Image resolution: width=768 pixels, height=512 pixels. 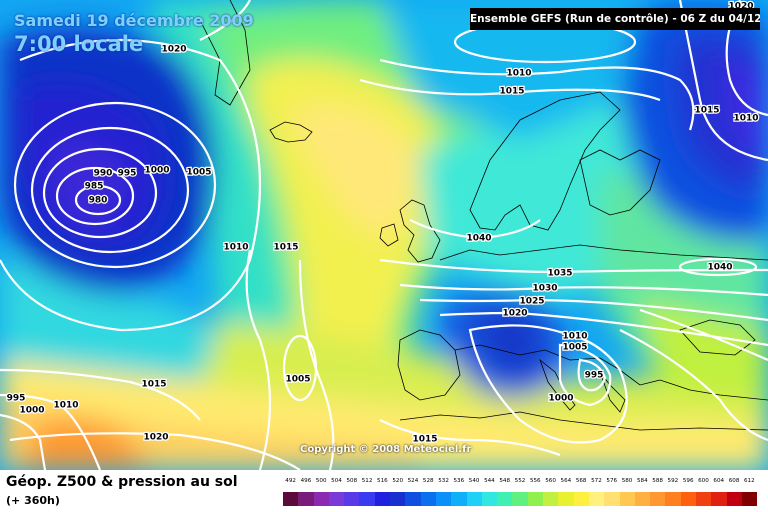 What do you see at coordinates (749, 481) in the screenshot?
I see `color-scale-label: 612` at bounding box center [749, 481].